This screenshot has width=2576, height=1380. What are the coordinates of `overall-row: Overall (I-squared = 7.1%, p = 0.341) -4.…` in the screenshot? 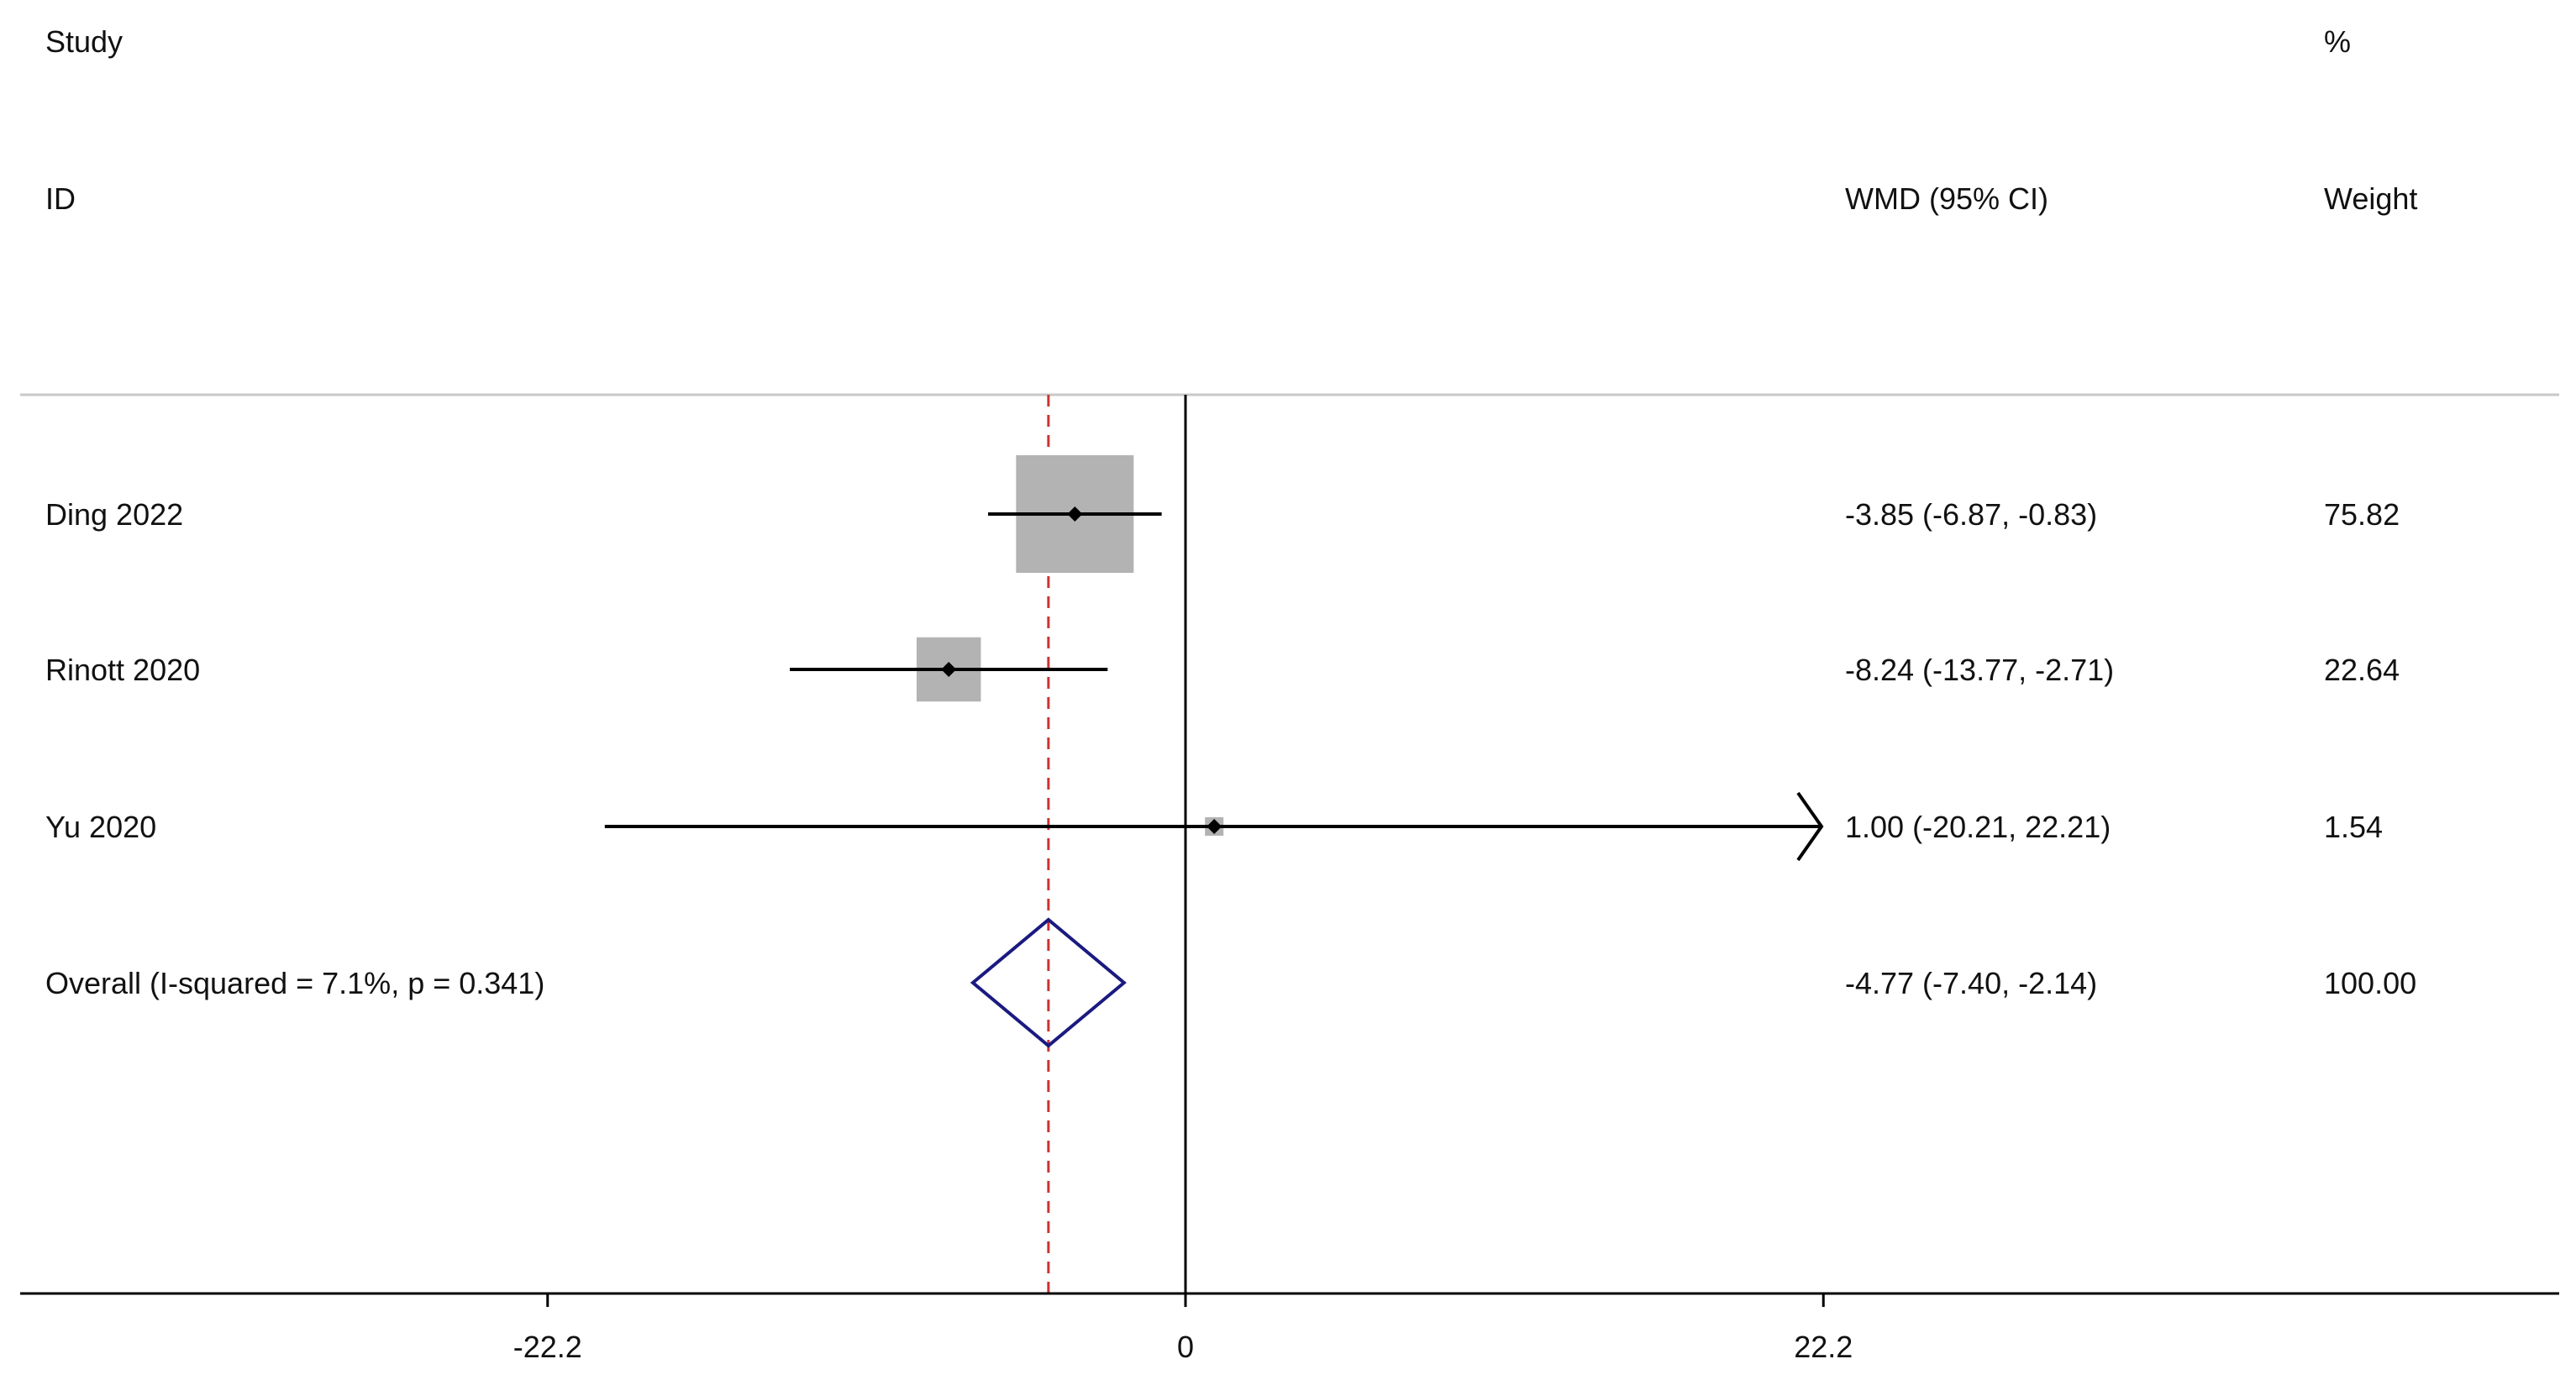 It's located at (1230, 982).